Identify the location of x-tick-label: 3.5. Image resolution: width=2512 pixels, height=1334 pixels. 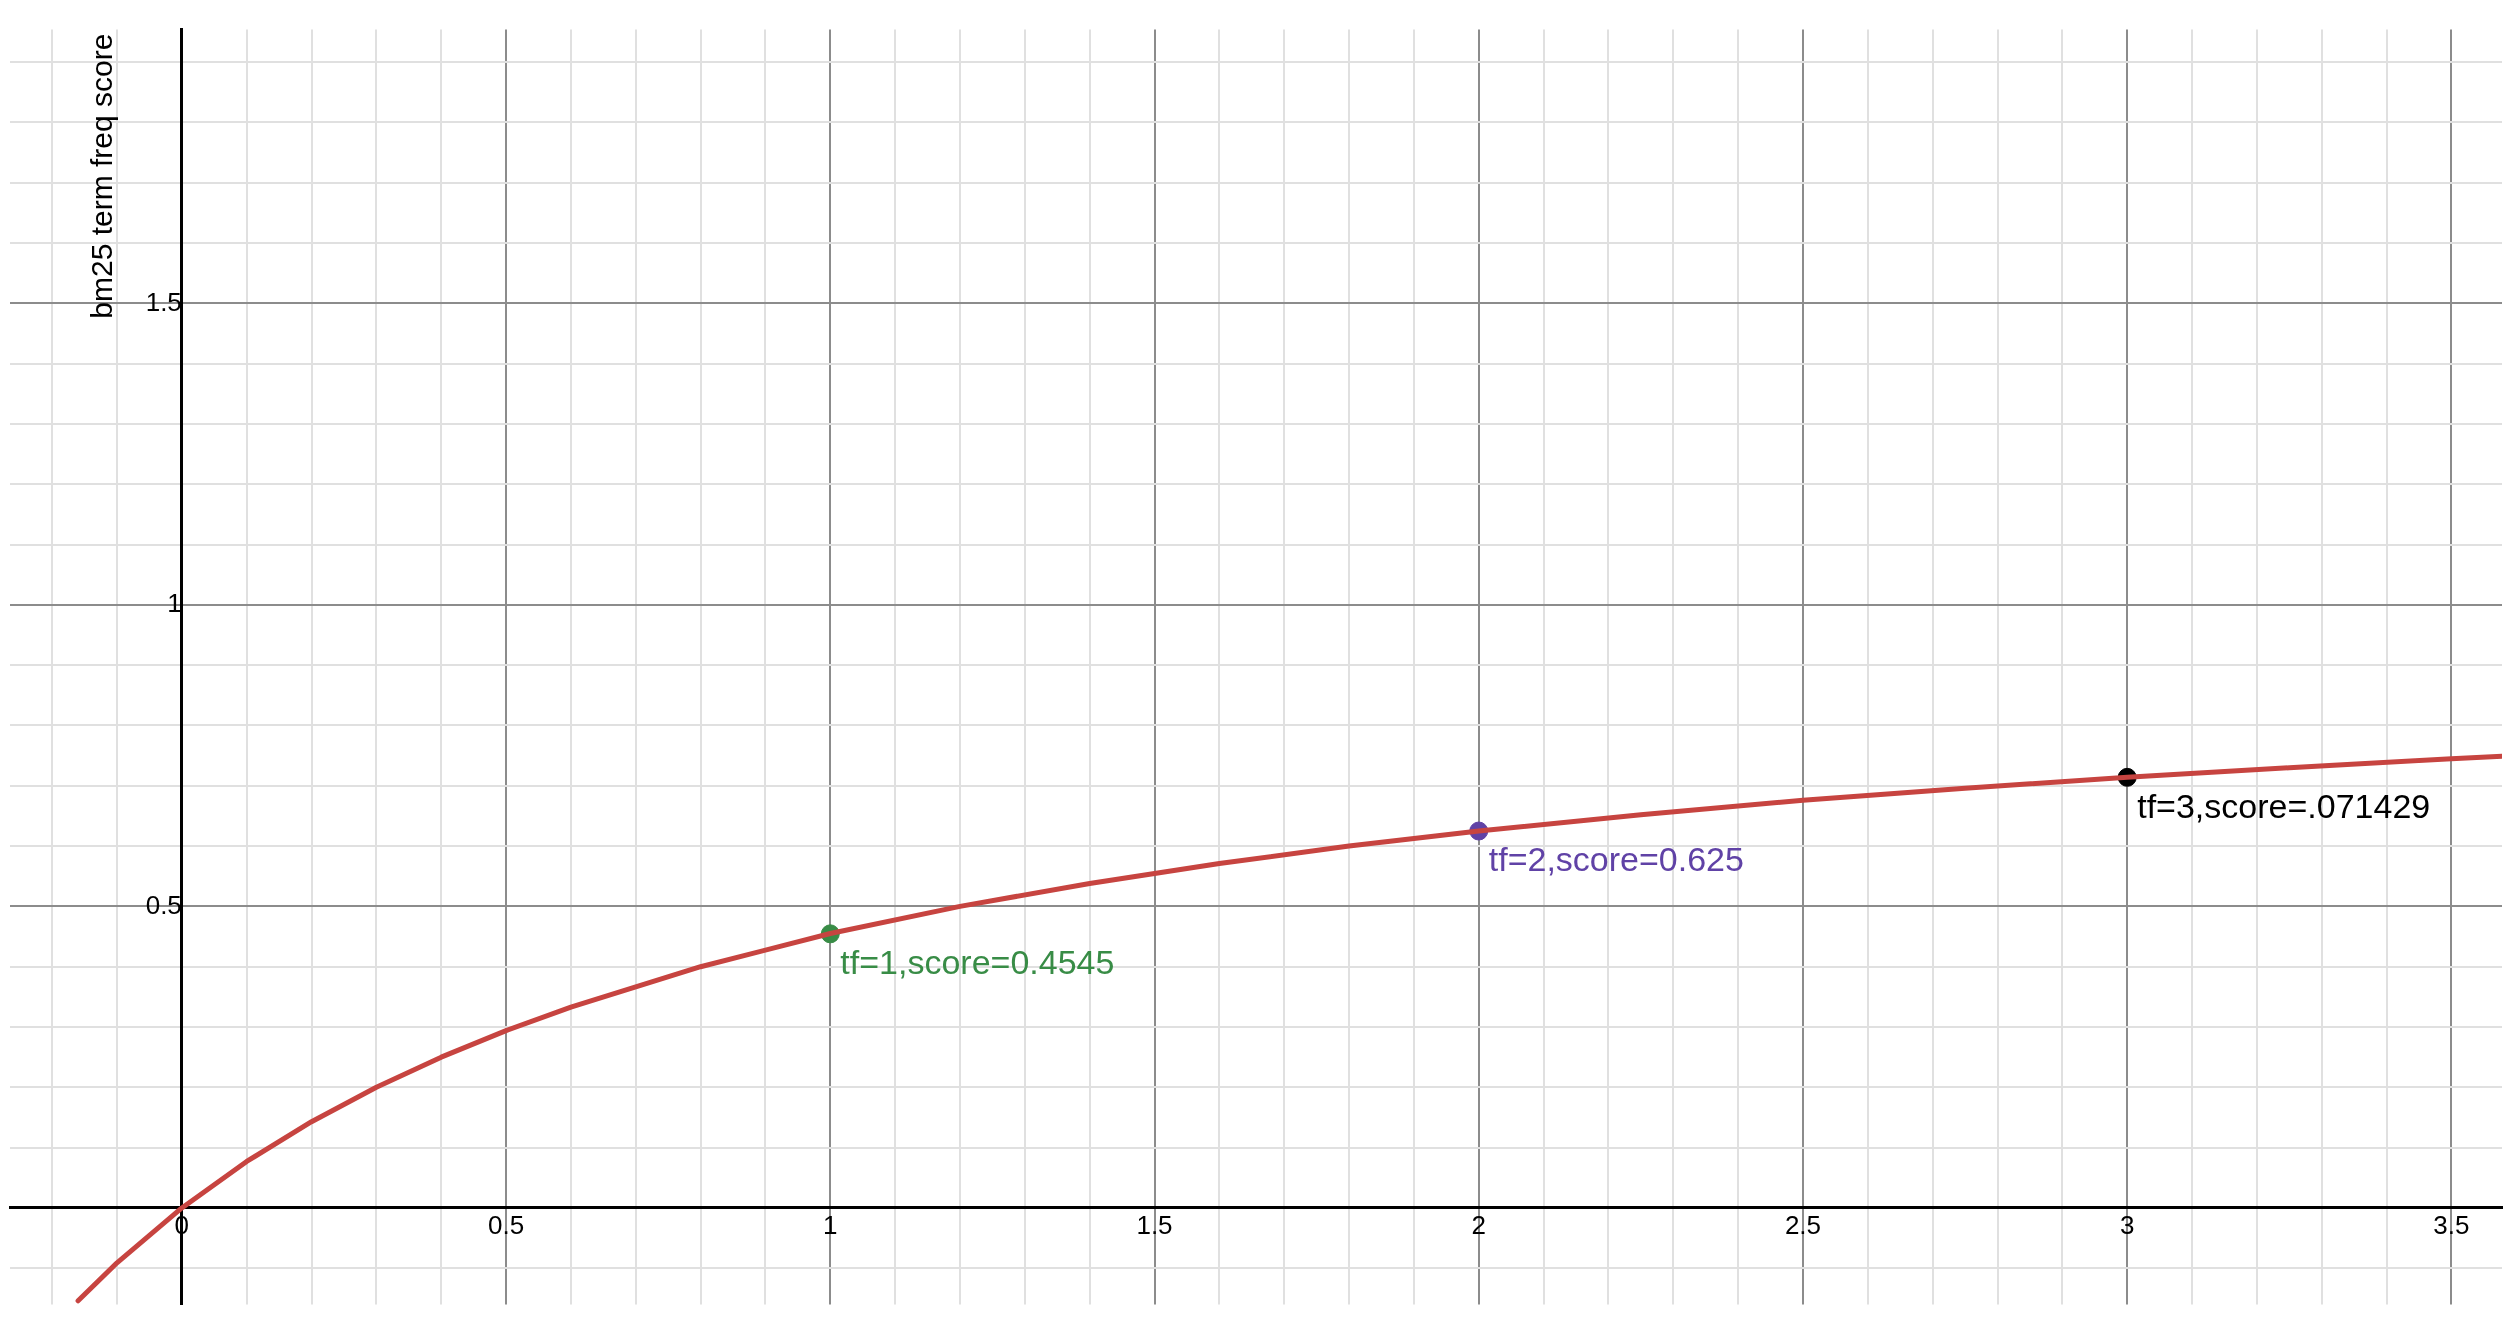
(2451, 1224).